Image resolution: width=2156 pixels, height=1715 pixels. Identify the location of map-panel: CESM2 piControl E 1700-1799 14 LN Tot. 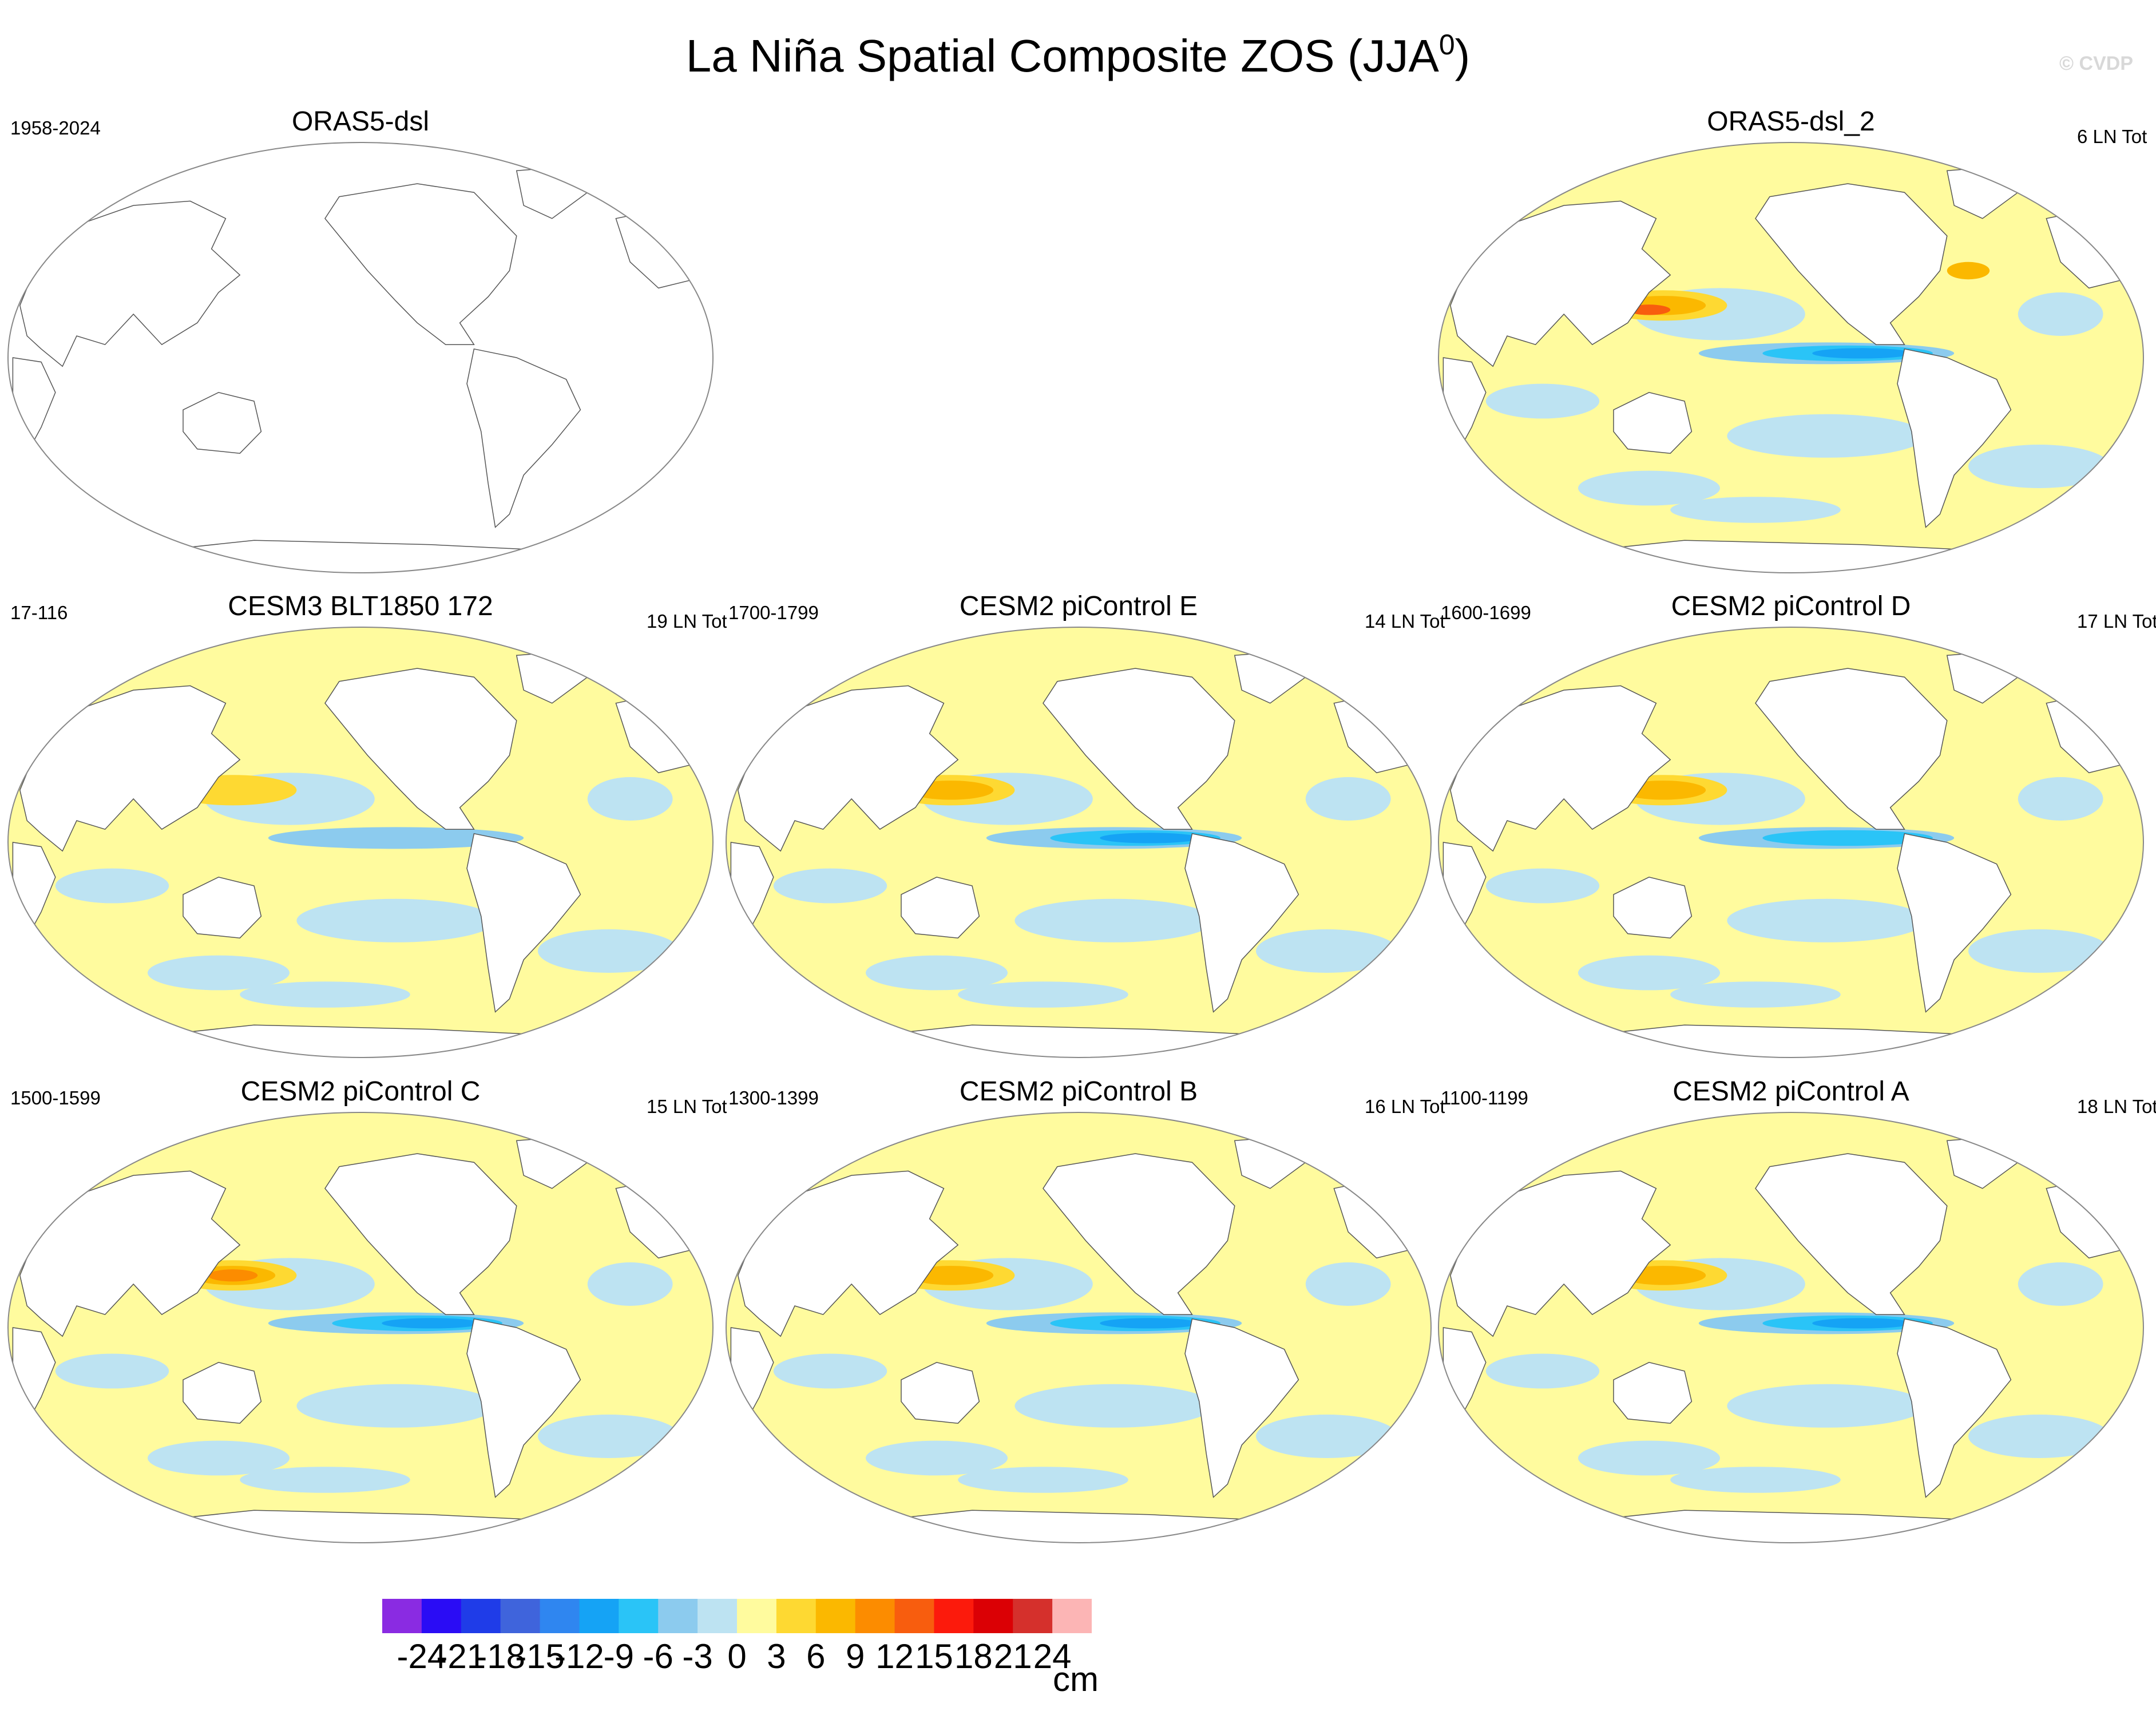
(1084, 828).